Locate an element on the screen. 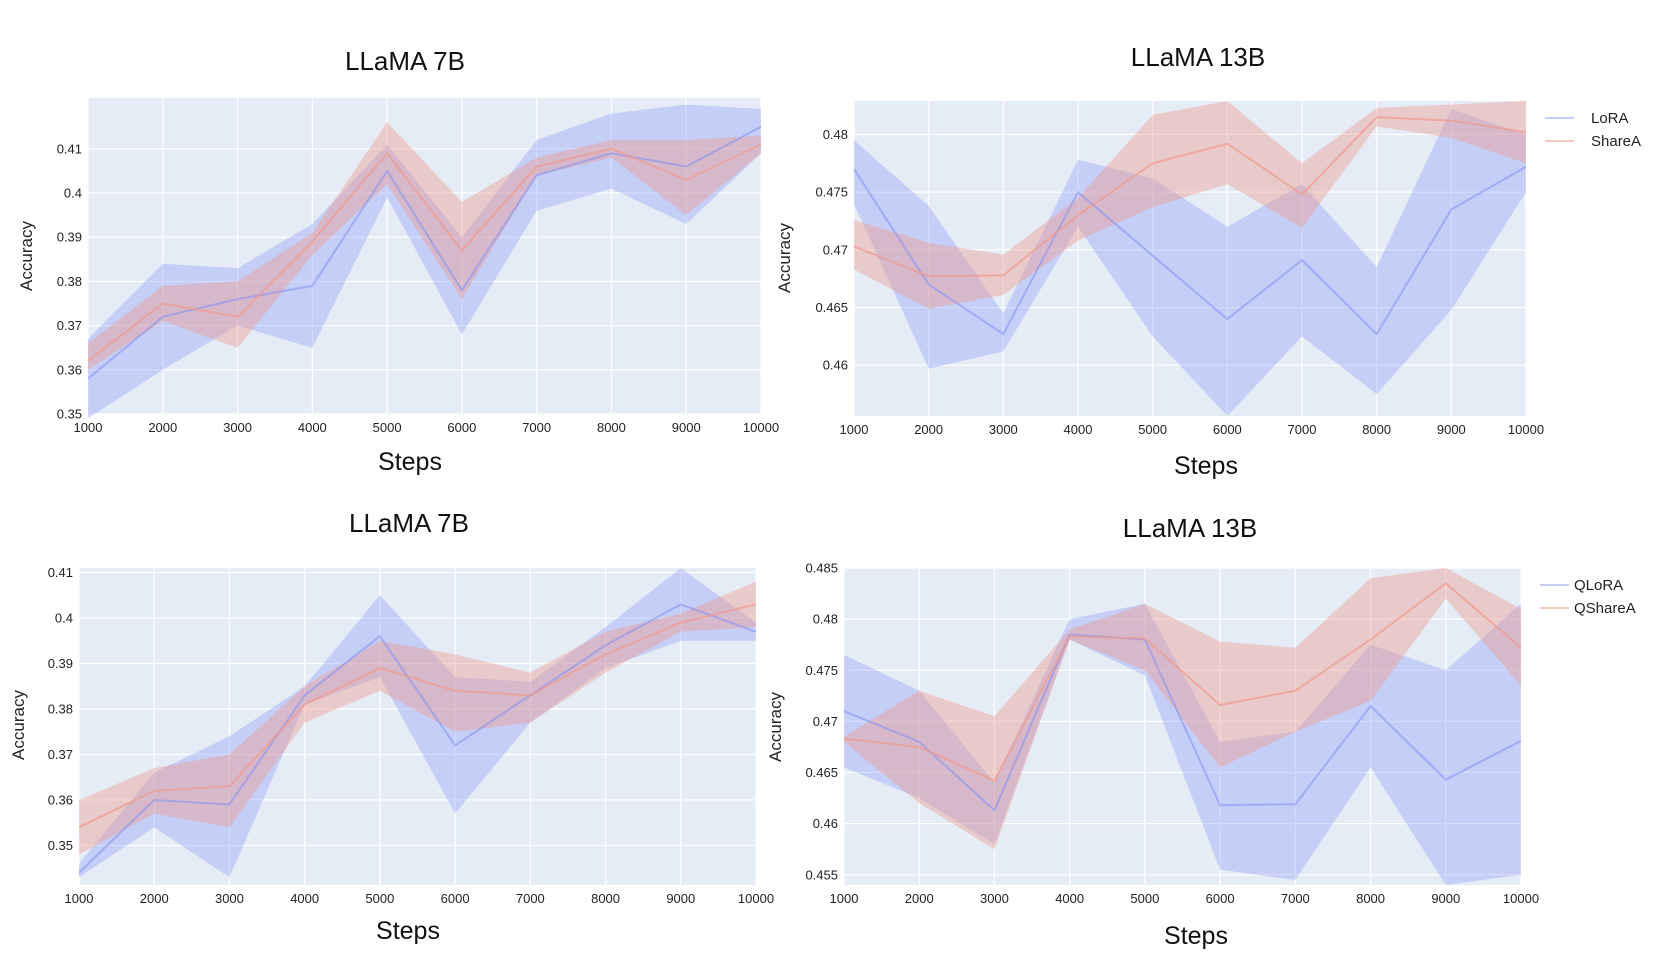  legend: QLoRA QShareA is located at coordinates (1588, 597).